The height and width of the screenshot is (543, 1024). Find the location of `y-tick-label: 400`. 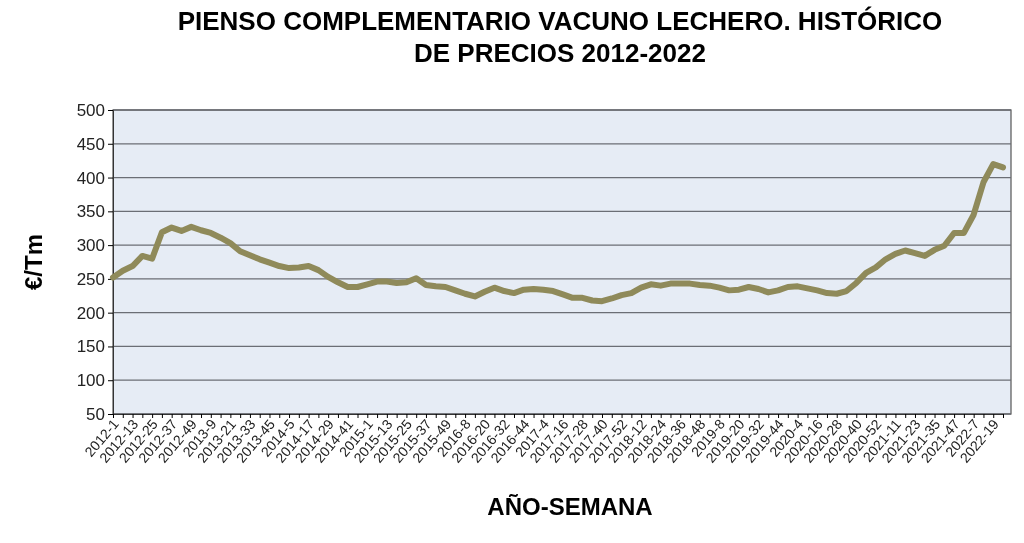

y-tick-label: 400 is located at coordinates (90, 178).